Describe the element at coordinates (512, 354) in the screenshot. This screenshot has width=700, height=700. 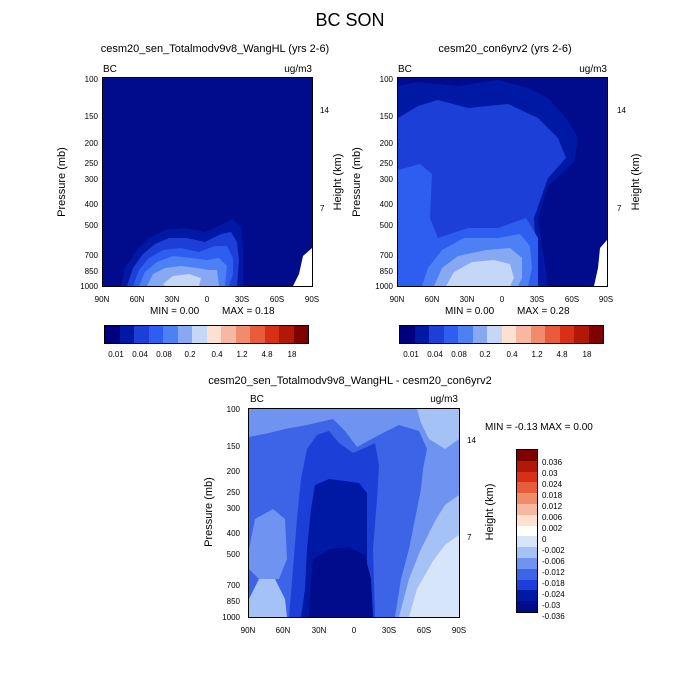
I see `panel2-cbar-label: 0.4` at that location.